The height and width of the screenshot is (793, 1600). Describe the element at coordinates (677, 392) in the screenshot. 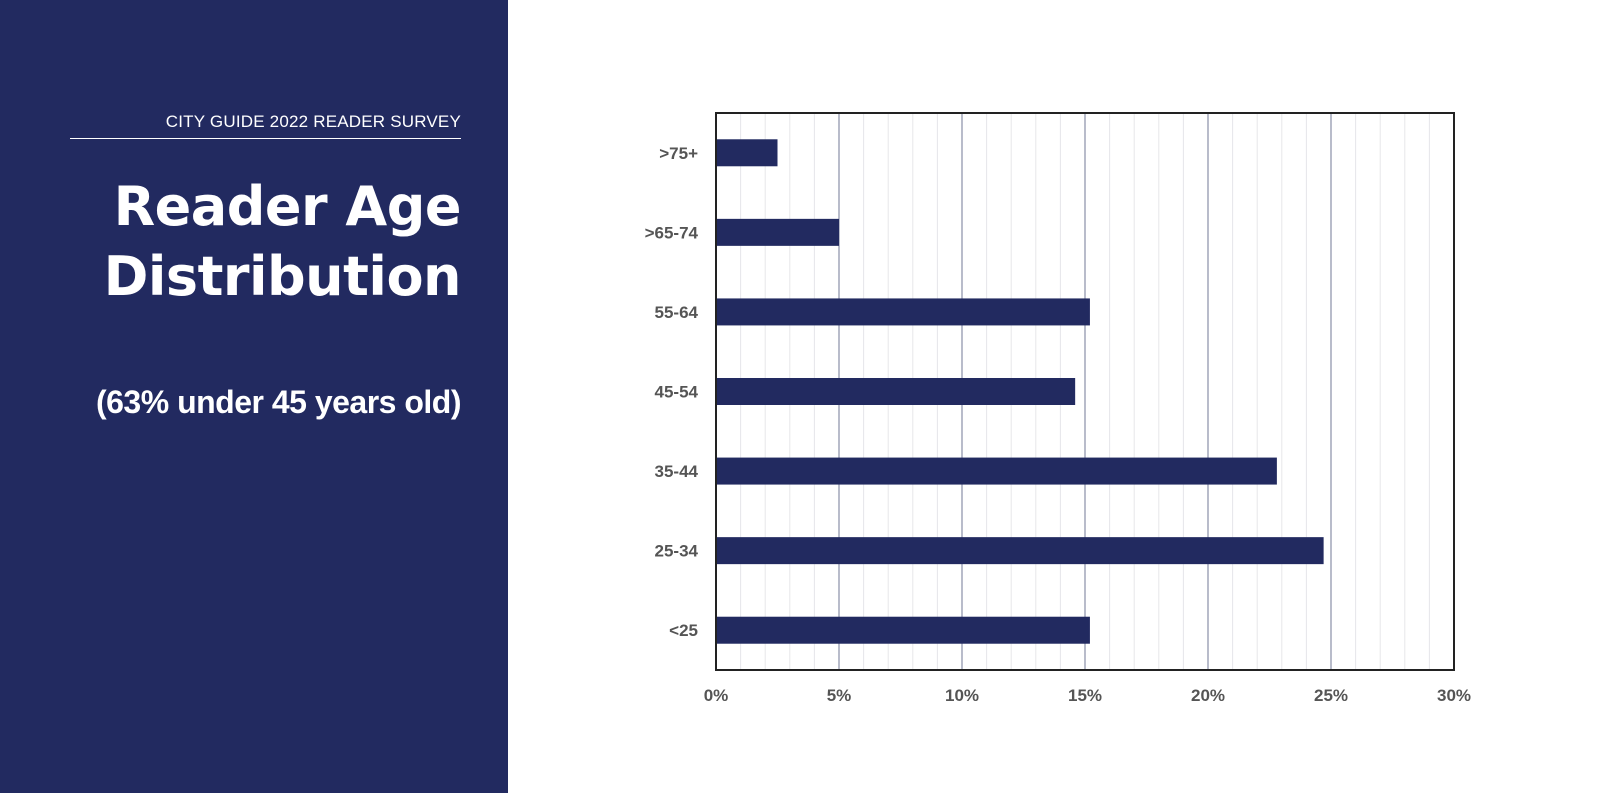

I see `category-label: 45-54` at that location.